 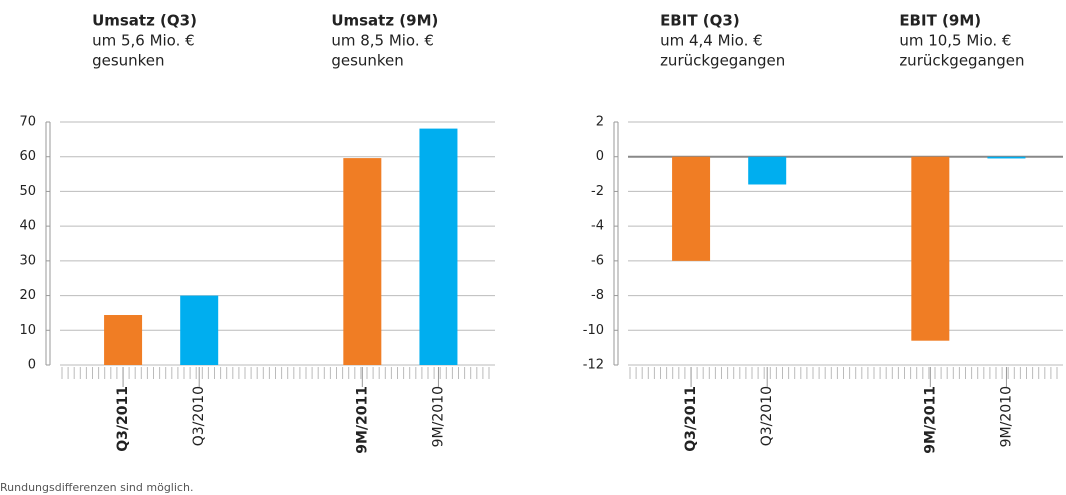 I want to click on y-tick-label: -6, so click(x=597, y=260).